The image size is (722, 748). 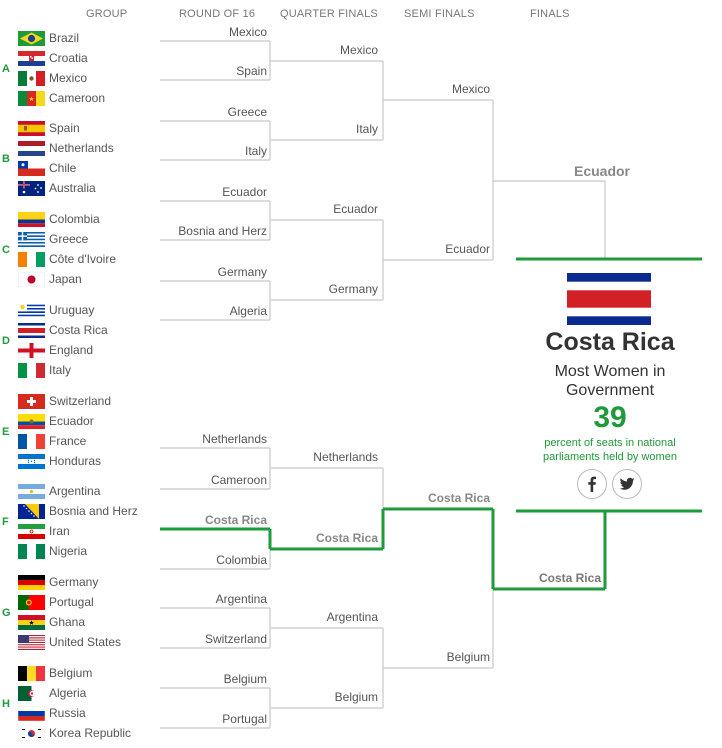 I want to click on round16-team: Belgium, so click(x=245, y=679).